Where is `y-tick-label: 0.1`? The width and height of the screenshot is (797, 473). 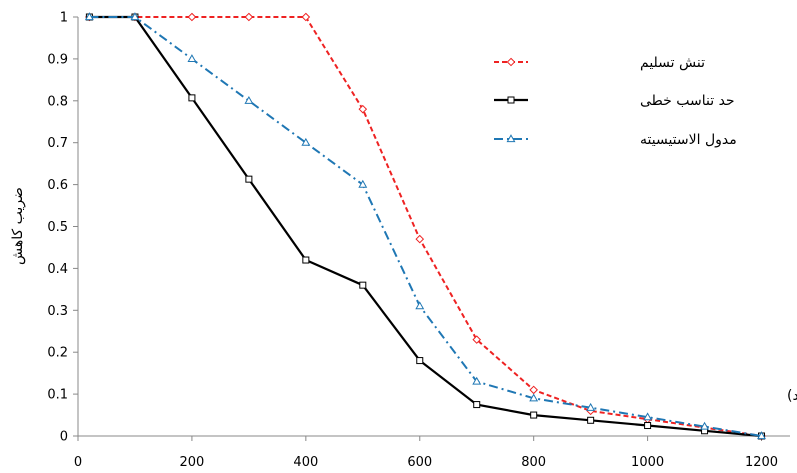
y-tick-label: 0.1 is located at coordinates (57, 395).